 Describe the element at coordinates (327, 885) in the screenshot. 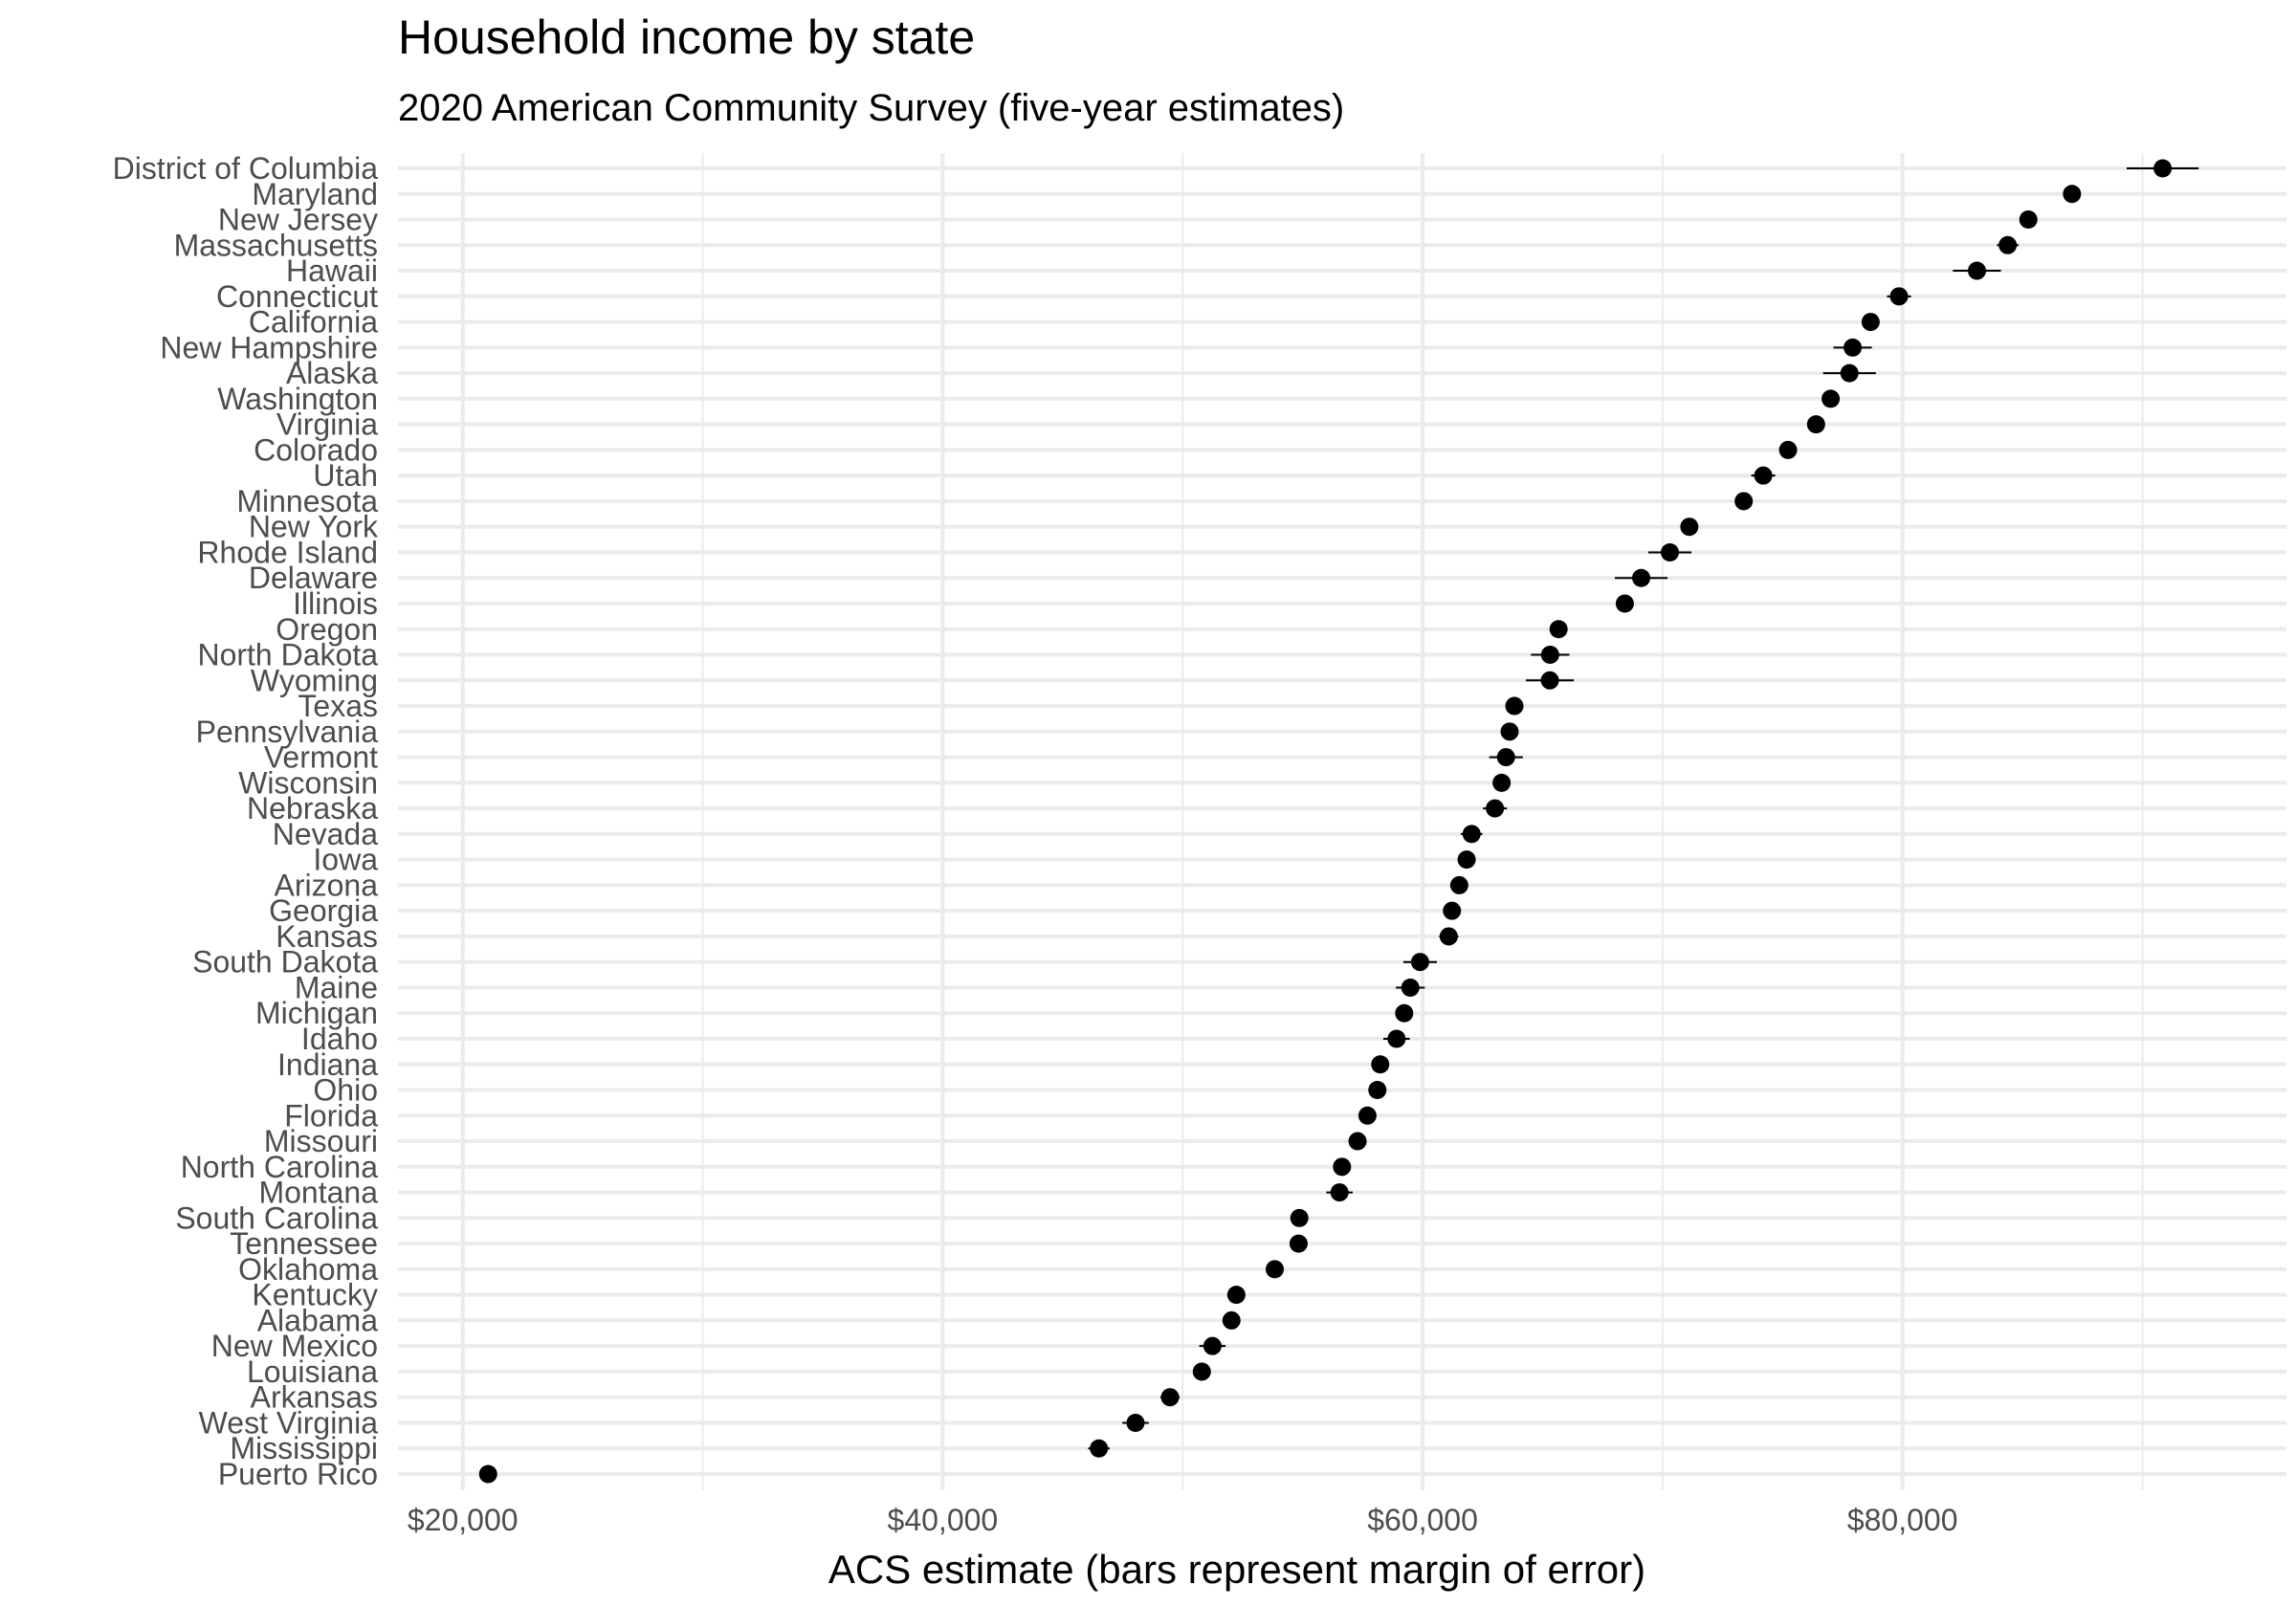

I see `y-tick-label: Arizona` at that location.